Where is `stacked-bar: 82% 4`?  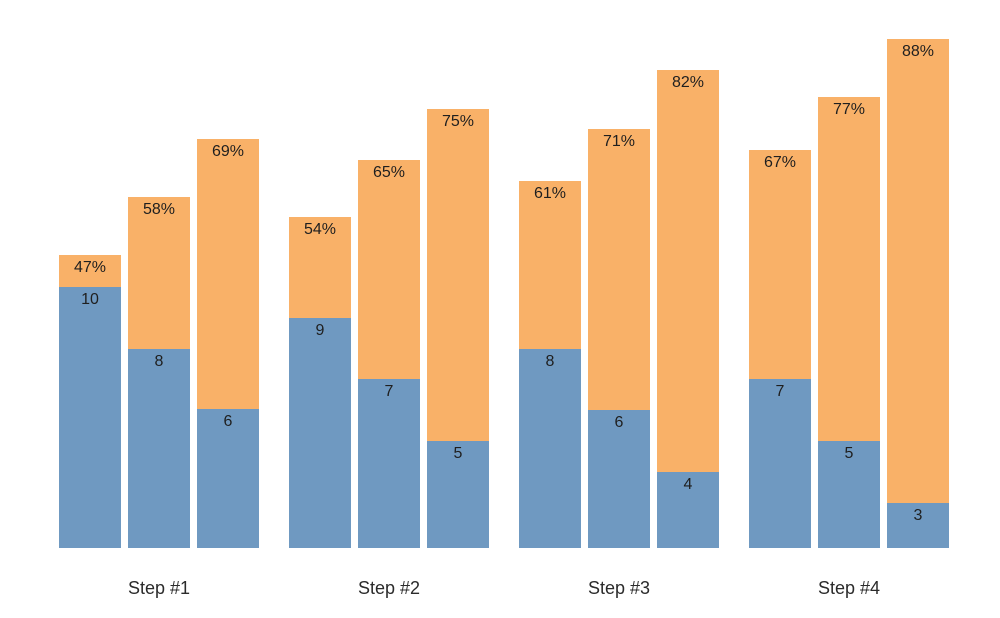 stacked-bar: 82% 4 is located at coordinates (688, 309).